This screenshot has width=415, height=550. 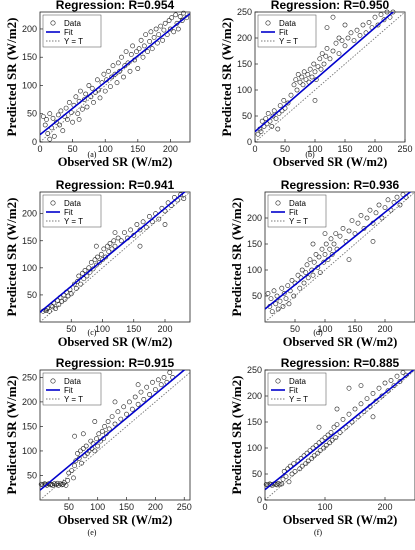 I want to click on legend-label: Y = T, so click(x=298, y=221).